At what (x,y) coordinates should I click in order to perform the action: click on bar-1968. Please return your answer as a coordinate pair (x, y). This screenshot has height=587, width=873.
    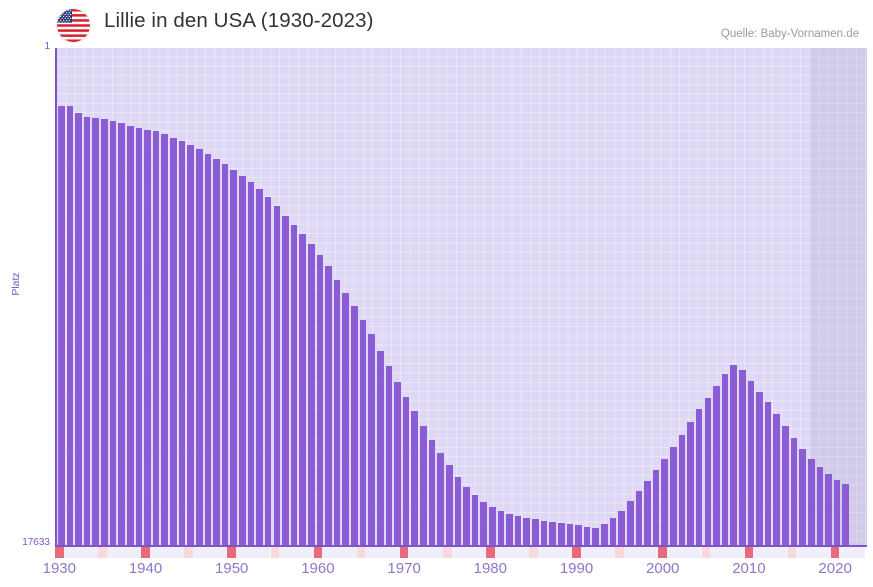
    Looking at the image, I should click on (389, 455).